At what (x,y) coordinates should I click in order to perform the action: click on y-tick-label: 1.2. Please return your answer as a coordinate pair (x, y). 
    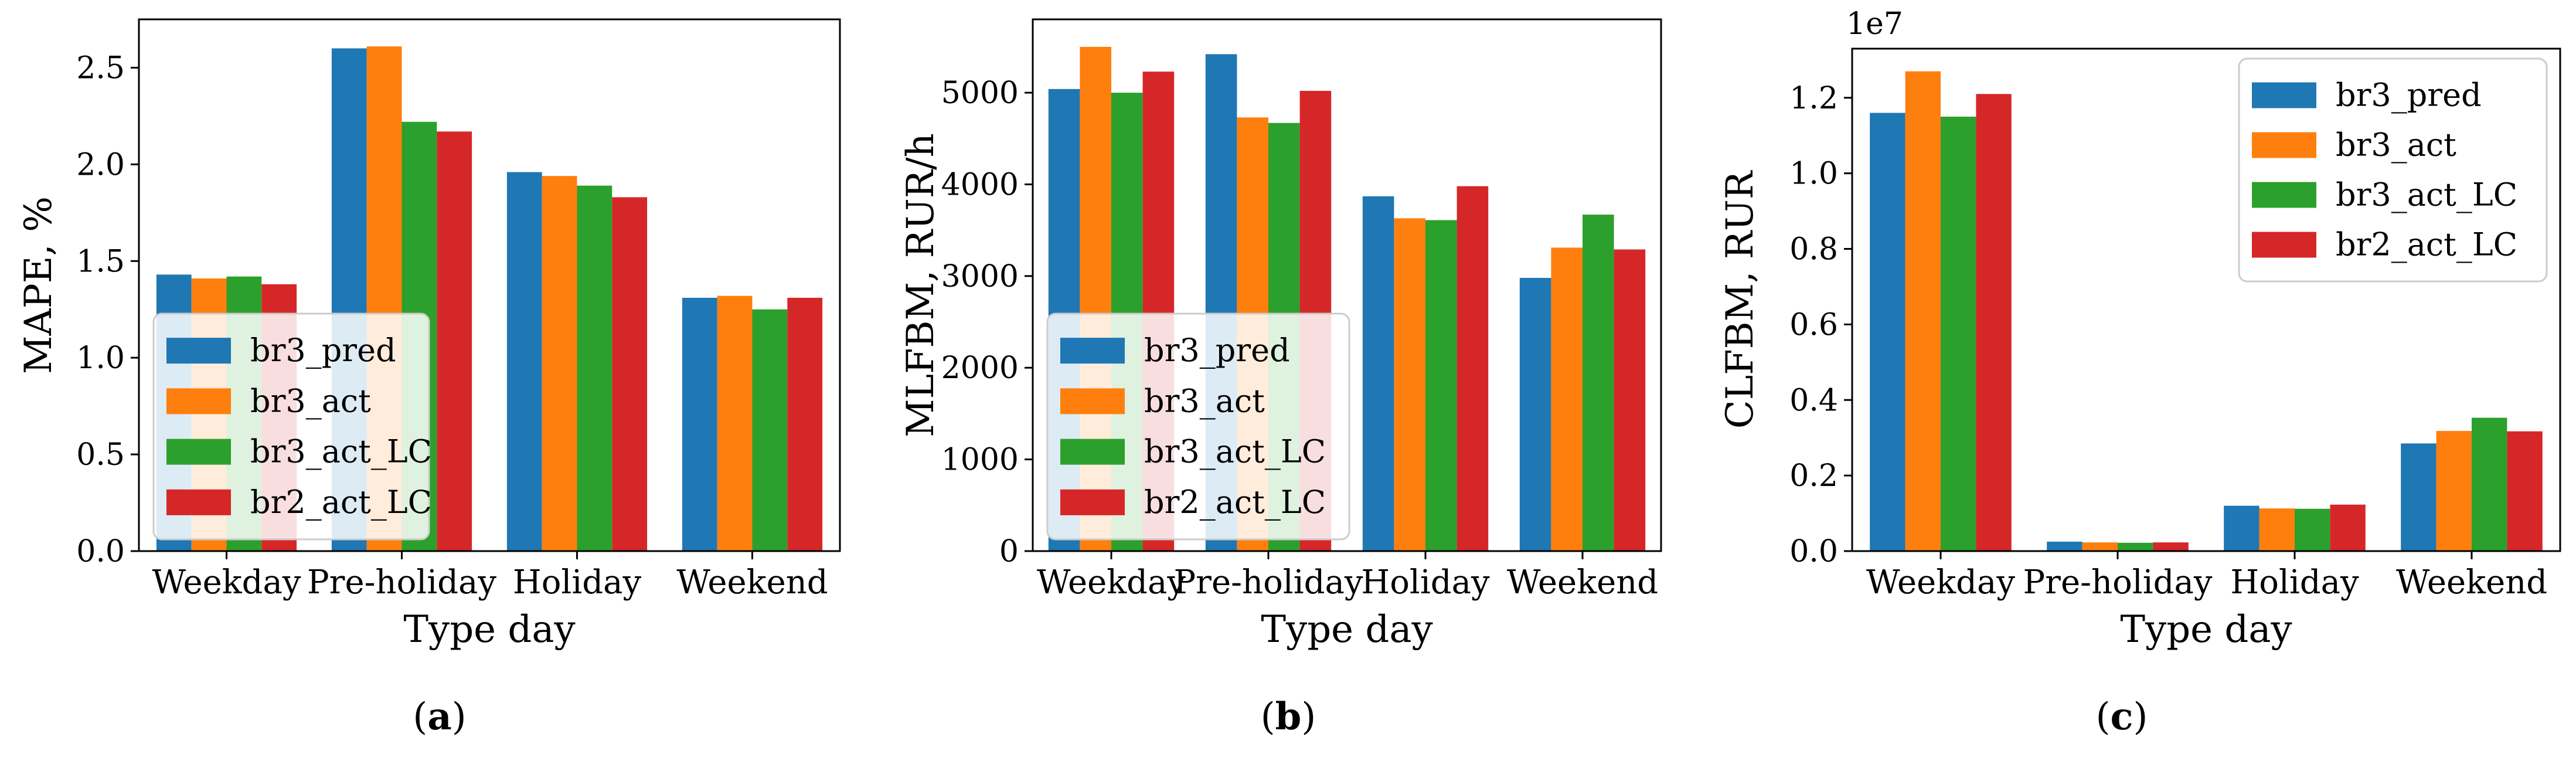
    Looking at the image, I should click on (1813, 99).